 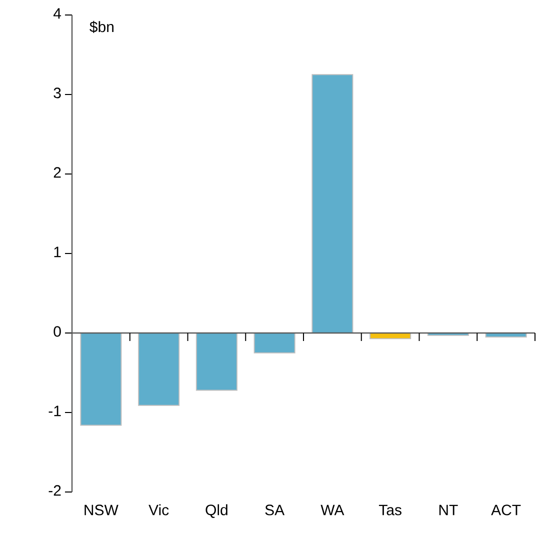 I want to click on y-tick-label: 2, so click(x=57, y=172).